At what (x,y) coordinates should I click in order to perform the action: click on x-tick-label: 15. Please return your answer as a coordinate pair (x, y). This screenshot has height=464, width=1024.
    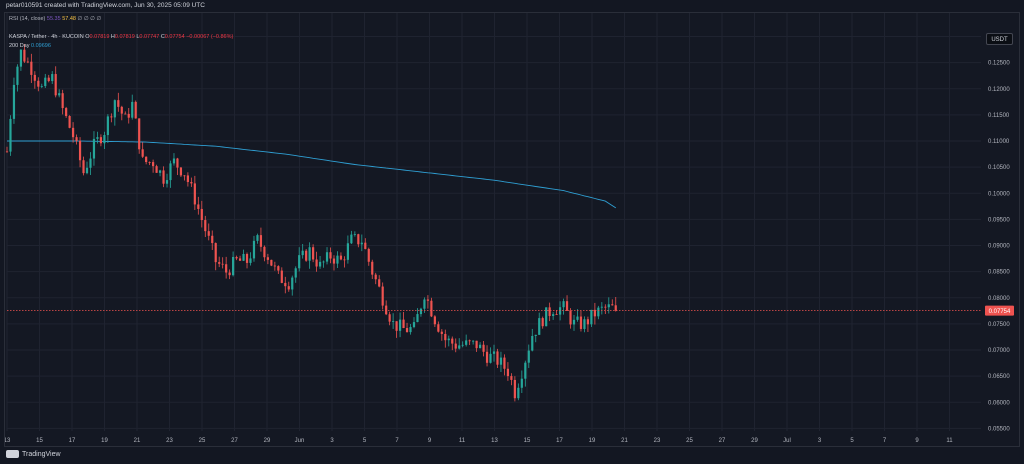
    Looking at the image, I should click on (39, 441).